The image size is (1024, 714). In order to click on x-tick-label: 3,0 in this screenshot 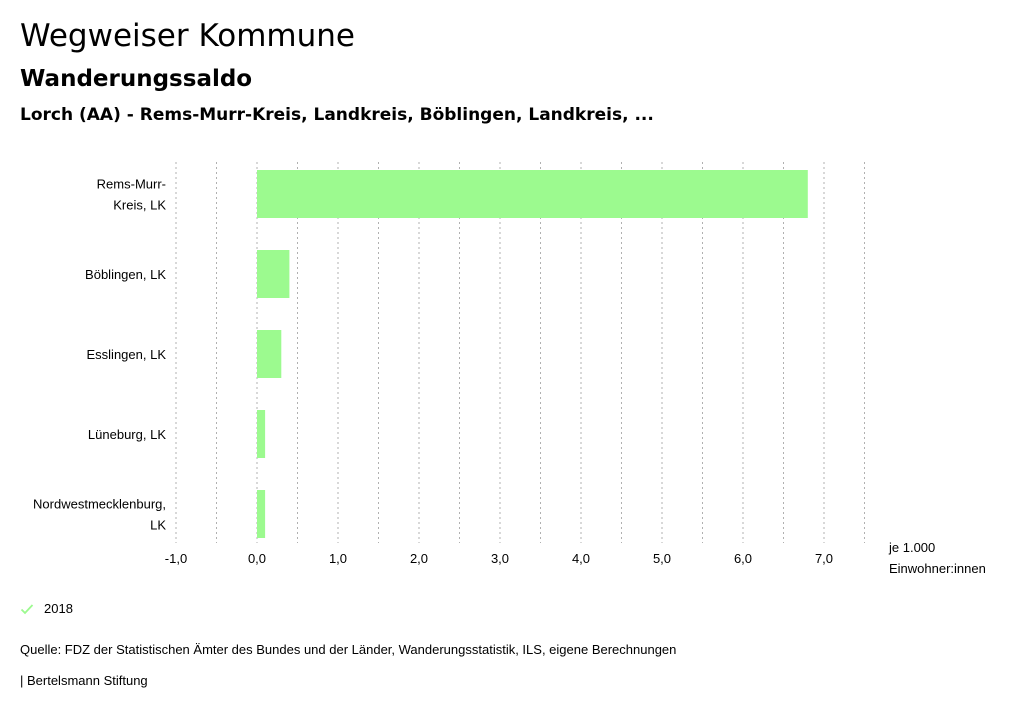, I will do `click(500, 558)`.